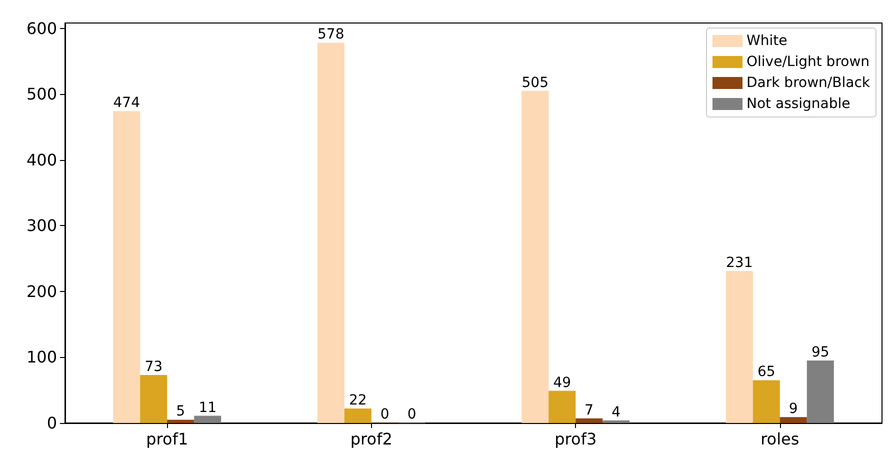 This screenshot has height=461, width=892. What do you see at coordinates (41, 160) in the screenshot?
I see `y-tick-label: 400` at bounding box center [41, 160].